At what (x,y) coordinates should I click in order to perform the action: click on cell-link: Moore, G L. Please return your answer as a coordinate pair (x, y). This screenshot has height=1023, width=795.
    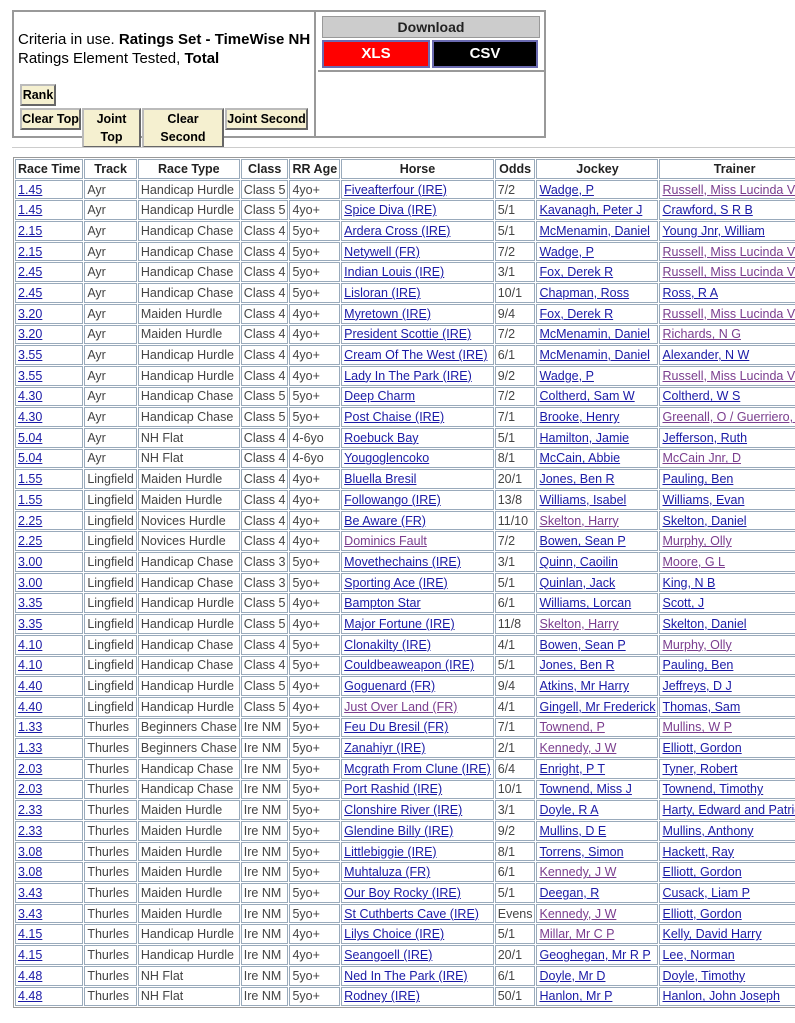
    Looking at the image, I should click on (694, 561).